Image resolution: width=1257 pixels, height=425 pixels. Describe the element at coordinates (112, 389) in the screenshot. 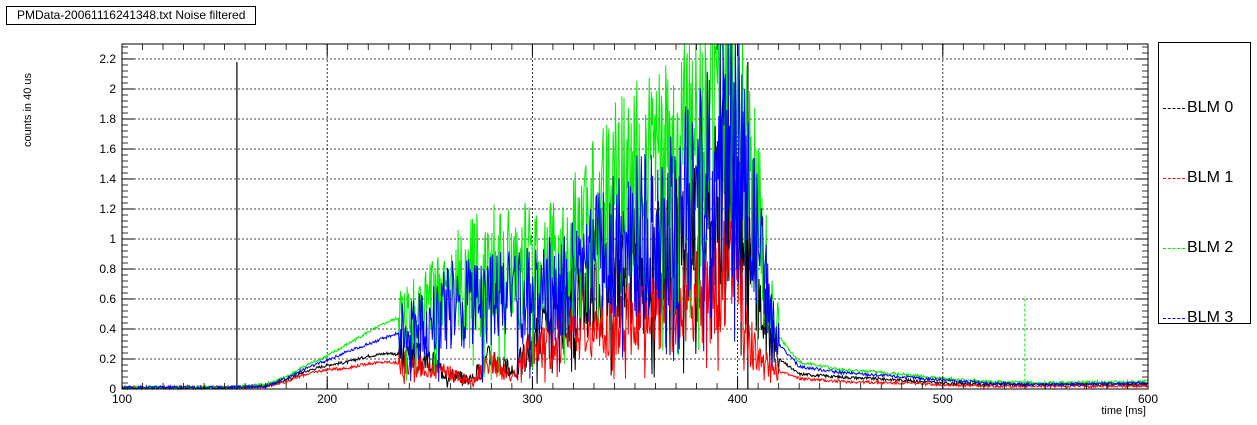

I see `y-tick-label-0: 0` at that location.